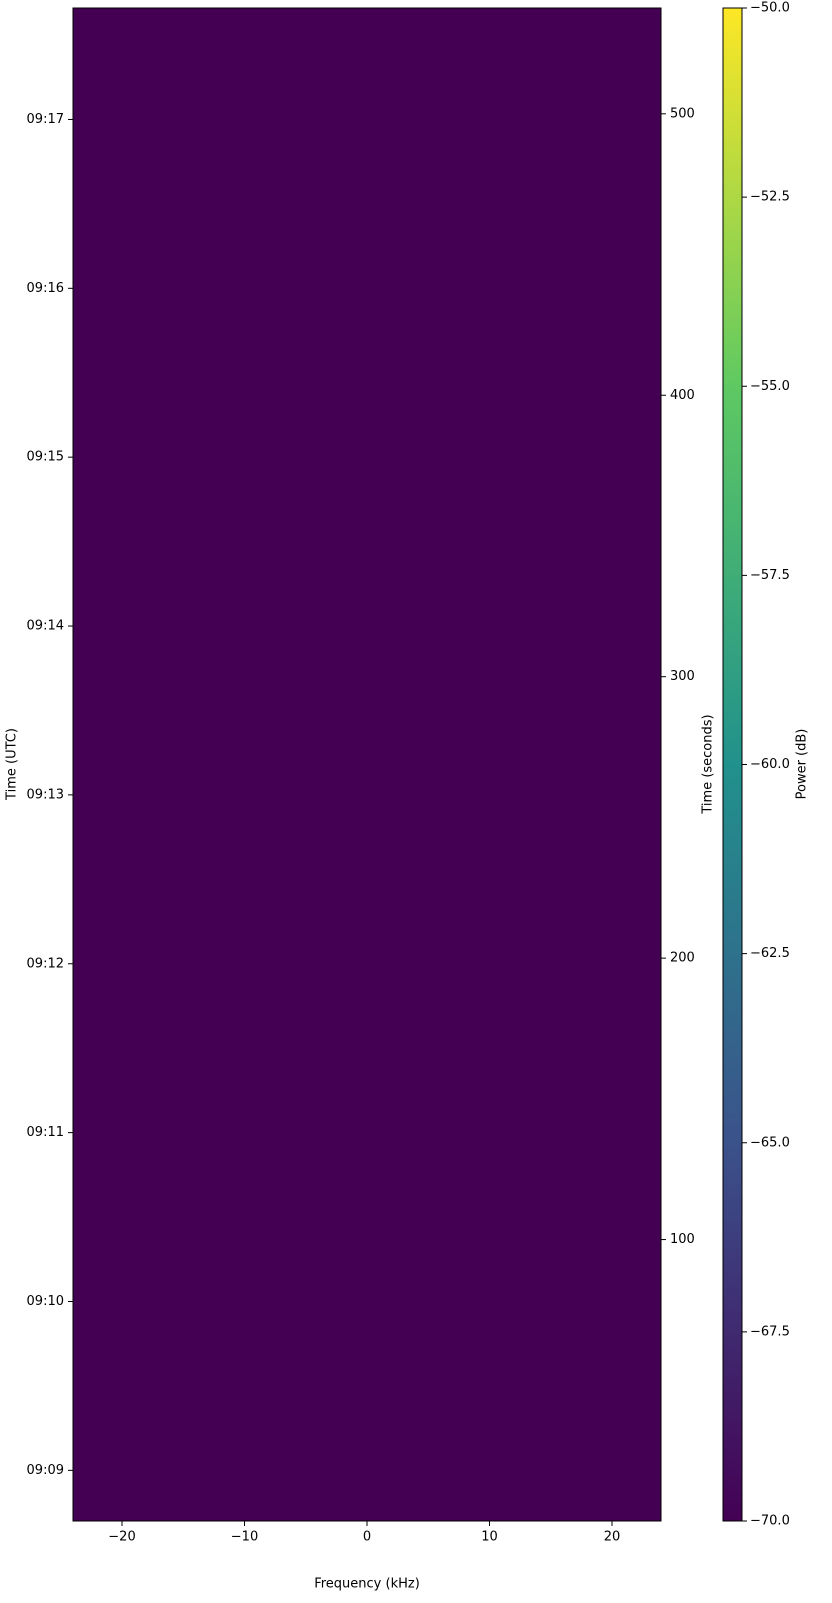 The height and width of the screenshot is (1603, 832). I want to click on y2-tick-label: 200, so click(682, 958).